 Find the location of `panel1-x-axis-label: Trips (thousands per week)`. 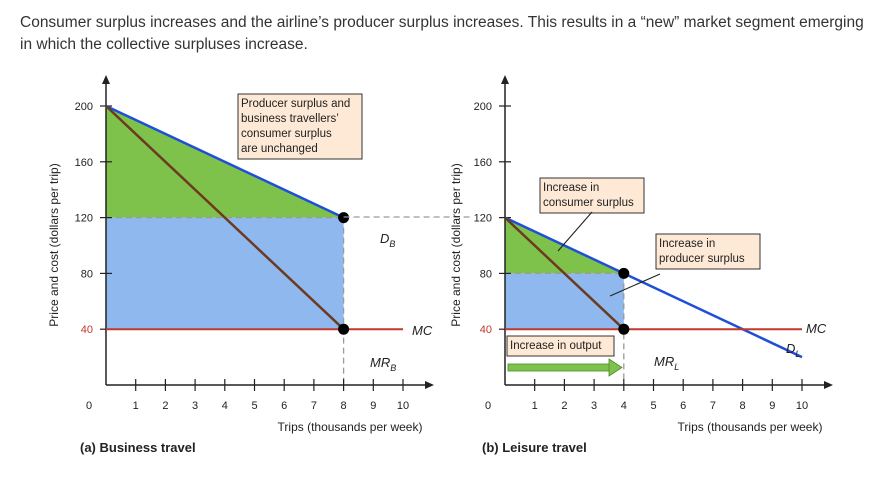

panel1-x-axis-label: Trips (thousands per week) is located at coordinates (350, 427).